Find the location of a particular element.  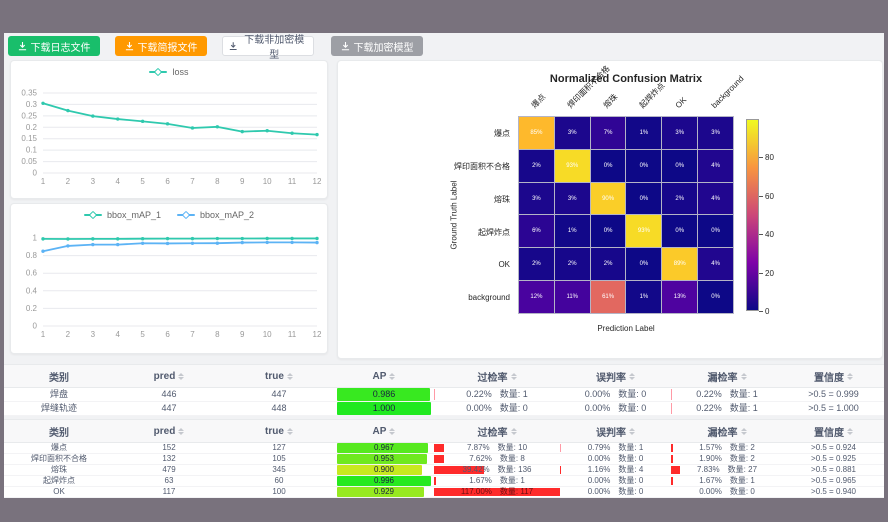

colorbar-tick-mark is located at coordinates (761, 196).